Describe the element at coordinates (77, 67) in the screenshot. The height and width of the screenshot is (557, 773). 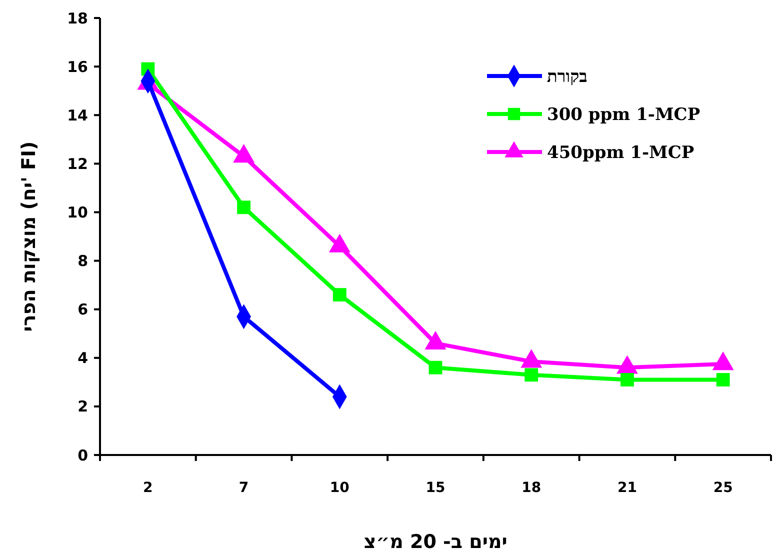
I see `y-tick-label: 16` at that location.